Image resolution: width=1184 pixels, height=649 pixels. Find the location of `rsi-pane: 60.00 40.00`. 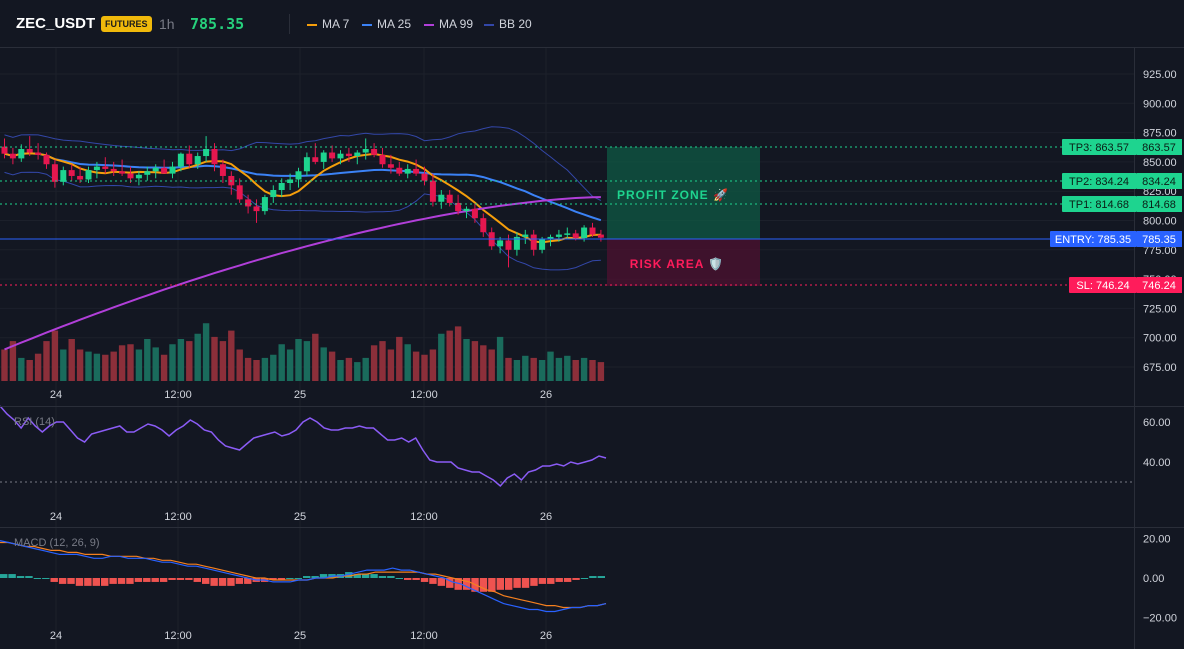

rsi-pane: 60.00 40.00 is located at coordinates (585, 446).